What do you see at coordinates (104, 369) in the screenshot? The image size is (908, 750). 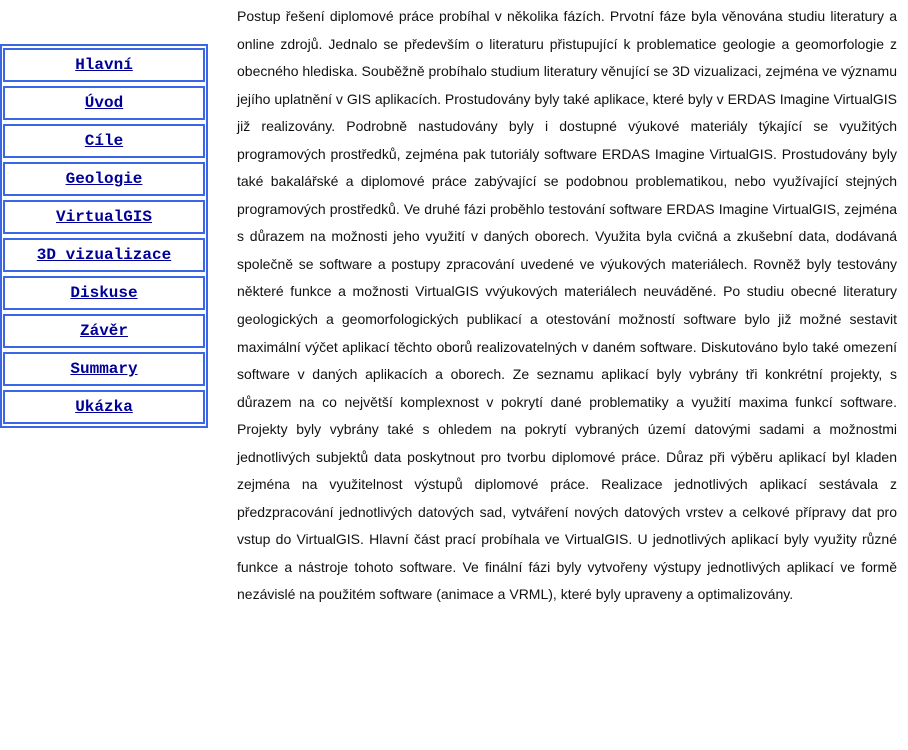 I see `nav-link: Summary` at bounding box center [104, 369].